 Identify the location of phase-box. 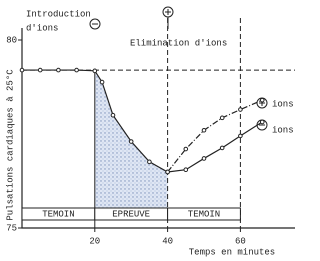
(204, 214).